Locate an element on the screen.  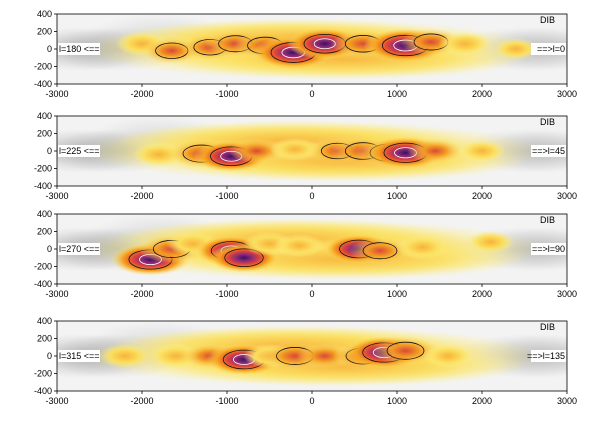
right-longitude-label: ==>l=45 is located at coordinates (548, 151).